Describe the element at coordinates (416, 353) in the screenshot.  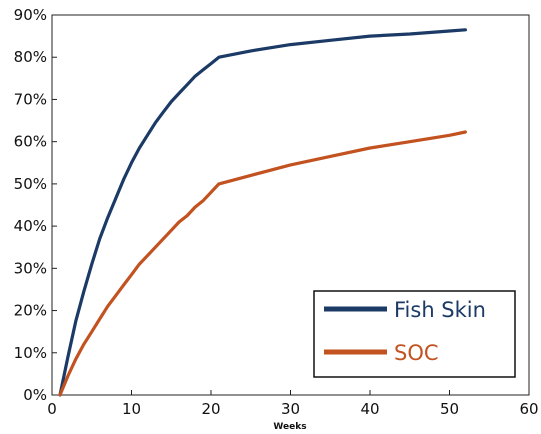
I see `legend-label-soc: SOC` at that location.